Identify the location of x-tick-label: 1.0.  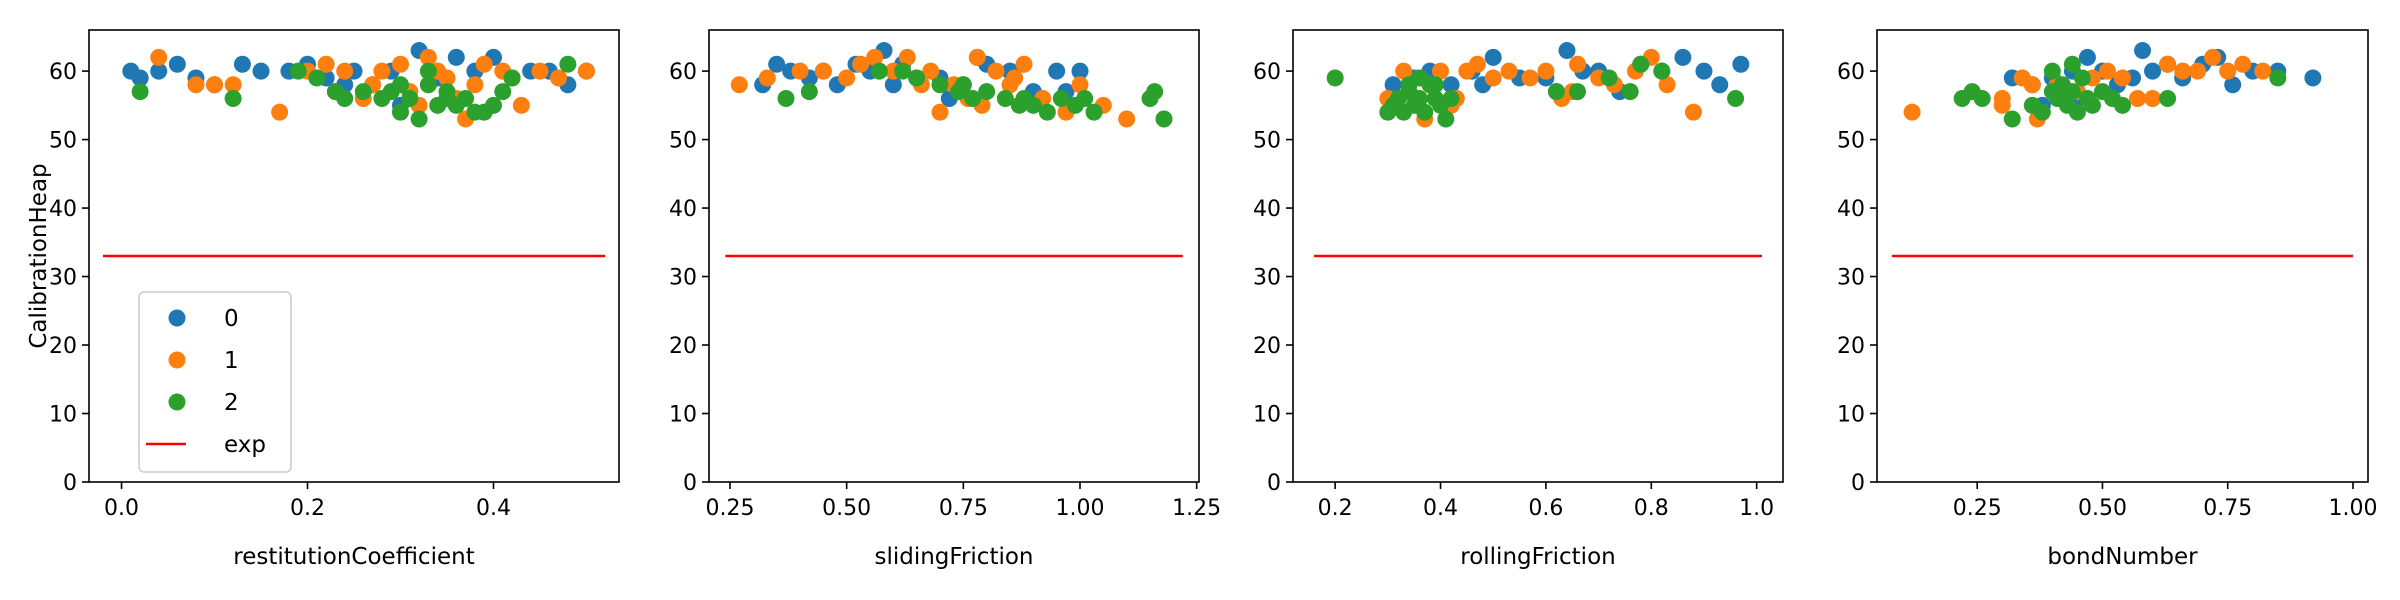
(1756, 508).